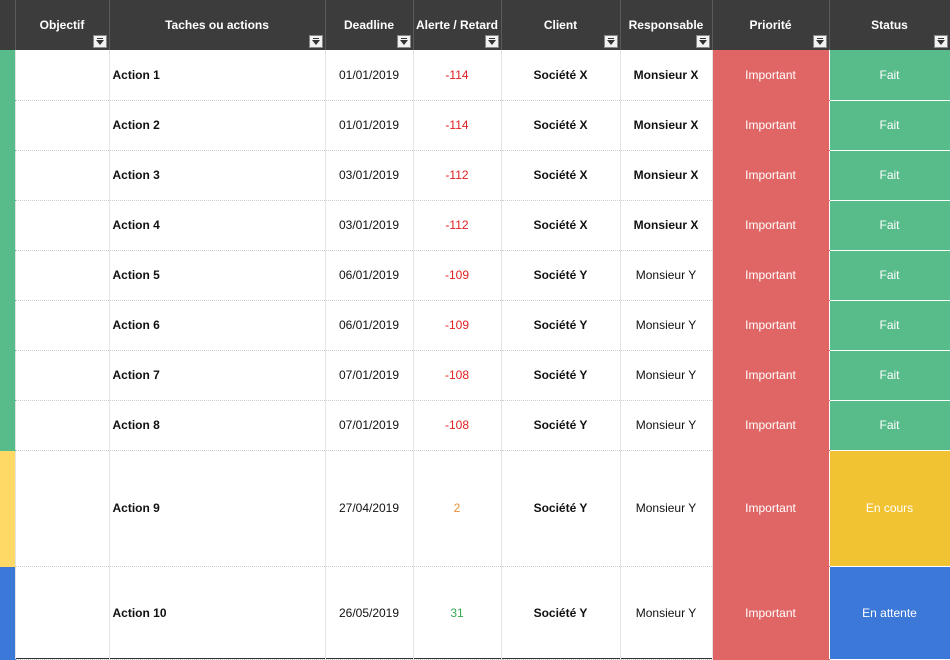 This screenshot has width=950, height=660. Describe the element at coordinates (666, 25) in the screenshot. I see `header-responsable: Responsable` at that location.